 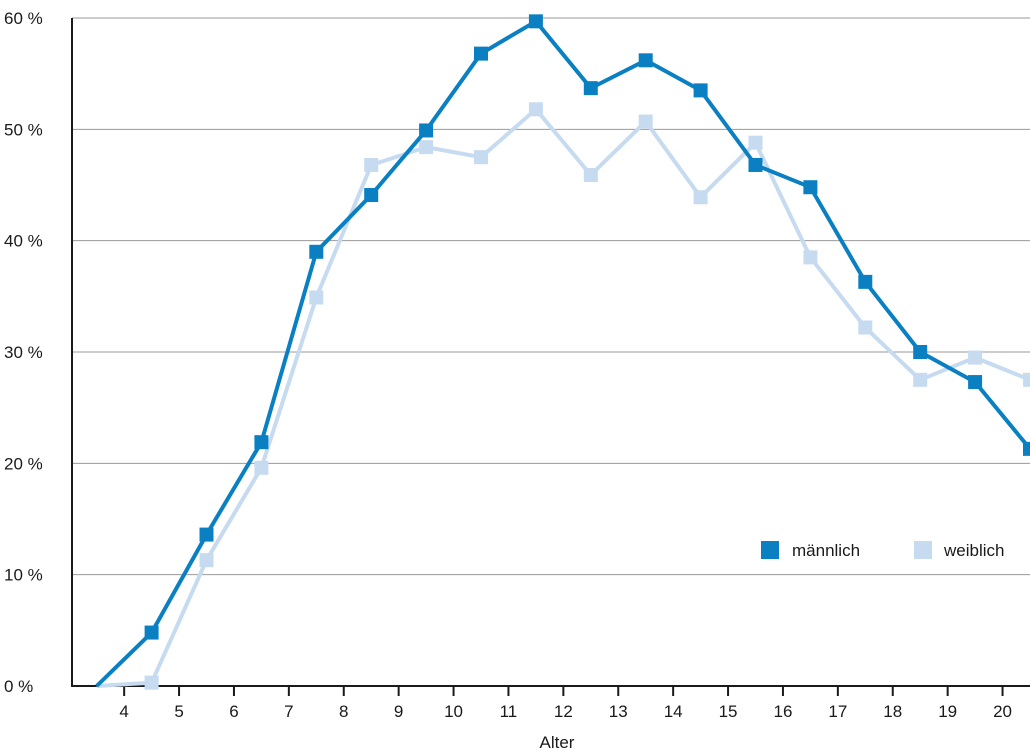 What do you see at coordinates (557, 742) in the screenshot?
I see `x-axis-title: Alter` at bounding box center [557, 742].